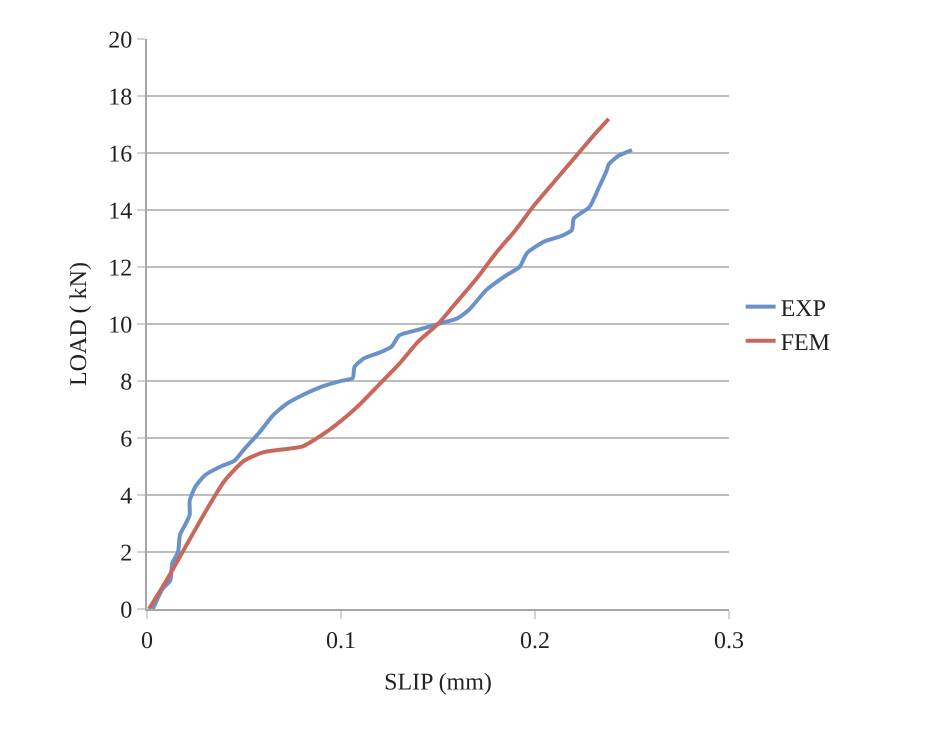  I want to click on x-tick-label: 0.1, so click(341, 641).